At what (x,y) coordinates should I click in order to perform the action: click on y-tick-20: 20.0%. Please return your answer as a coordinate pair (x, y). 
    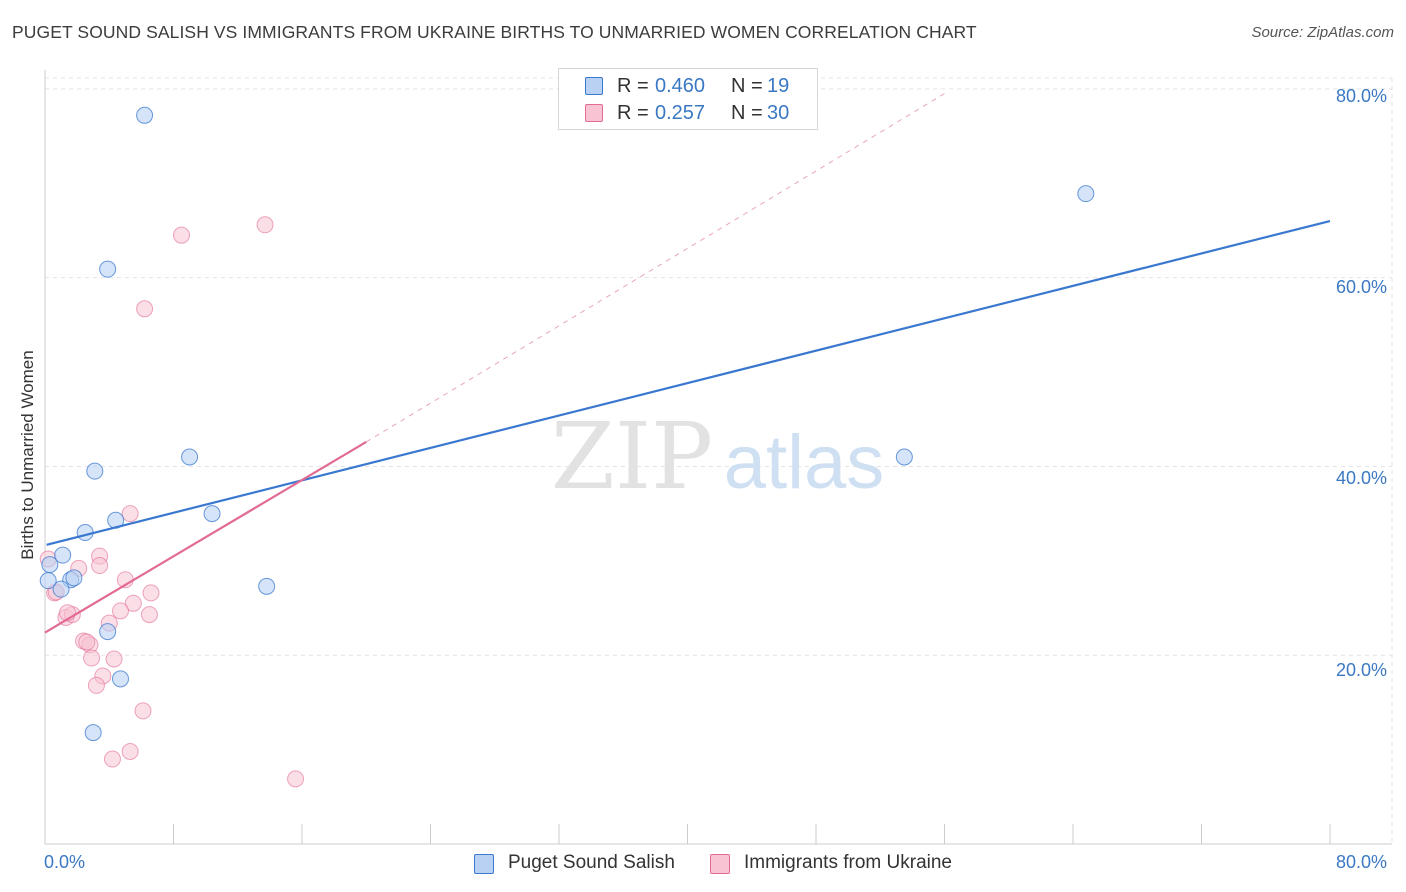
    Looking at the image, I should click on (1362, 670).